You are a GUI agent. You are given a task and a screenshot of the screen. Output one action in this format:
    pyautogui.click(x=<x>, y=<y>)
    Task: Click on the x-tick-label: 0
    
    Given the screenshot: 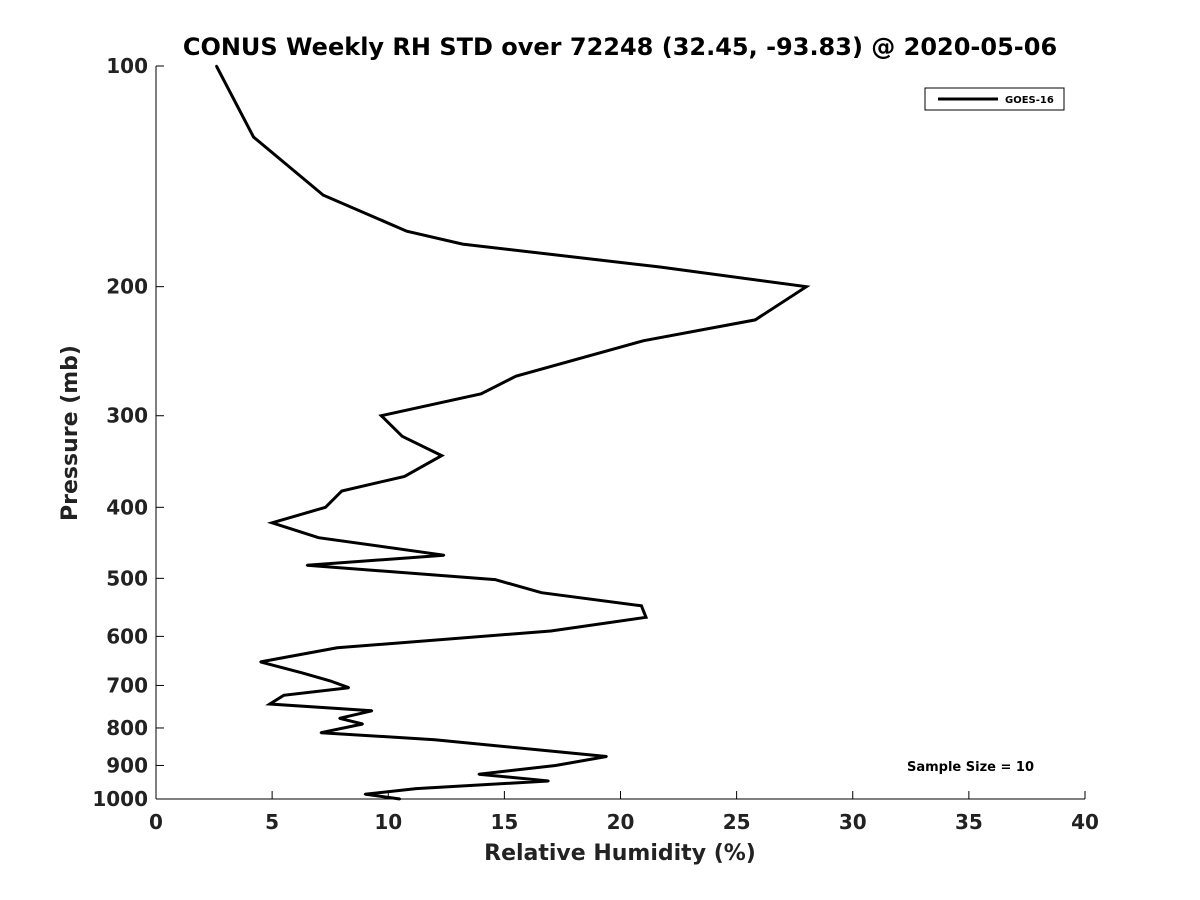 What is the action you would take?
    pyautogui.click(x=156, y=822)
    